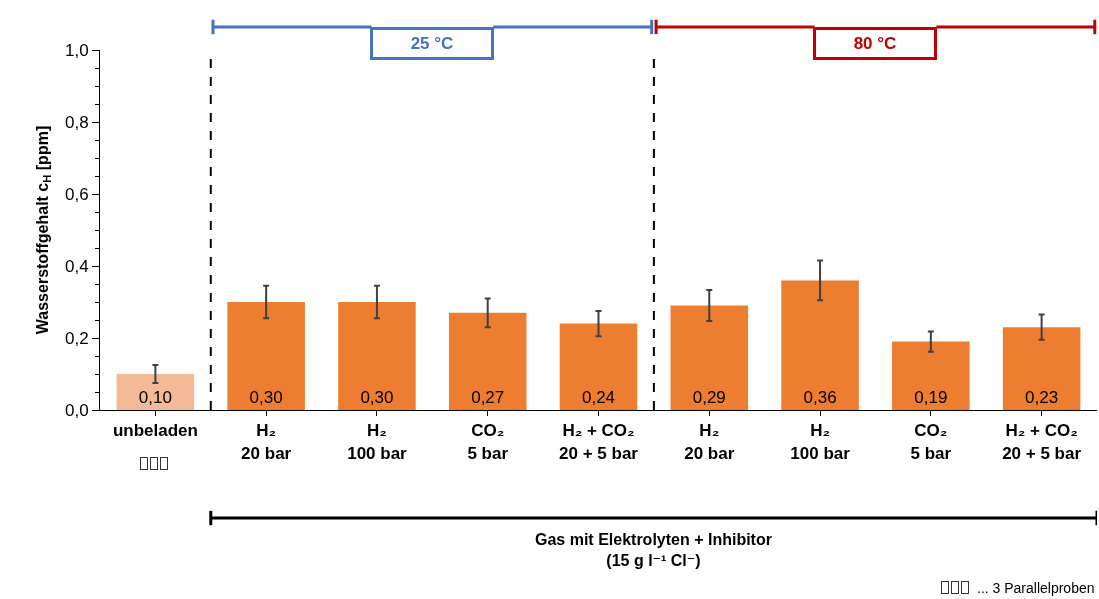 The width and height of the screenshot is (1099, 599). Describe the element at coordinates (76, 50) in the screenshot. I see `y-tick-label: 1,0` at that location.